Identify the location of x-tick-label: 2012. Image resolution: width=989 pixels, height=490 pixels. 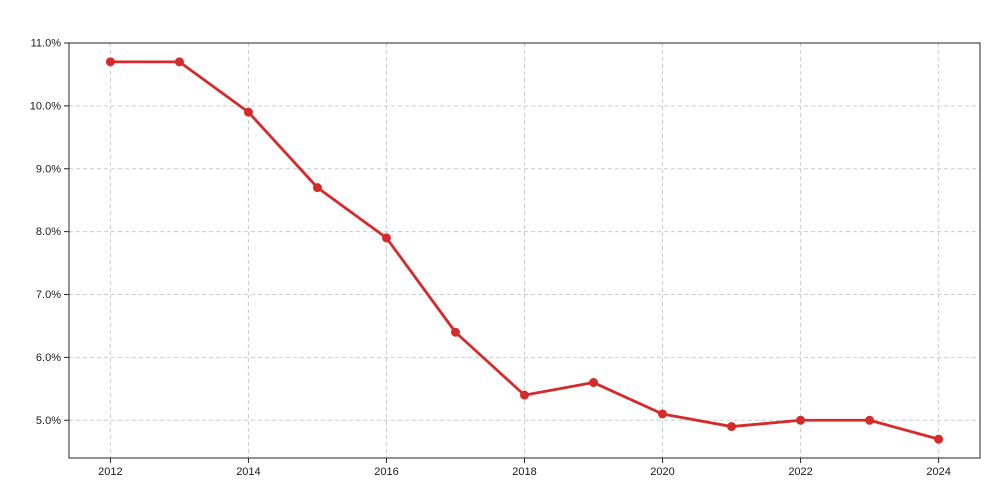
(110, 472).